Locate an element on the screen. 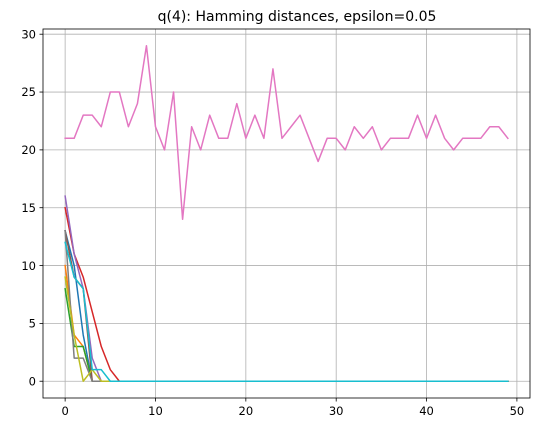 This screenshot has height=433, width=543. x-tick-label: 40 is located at coordinates (426, 411).